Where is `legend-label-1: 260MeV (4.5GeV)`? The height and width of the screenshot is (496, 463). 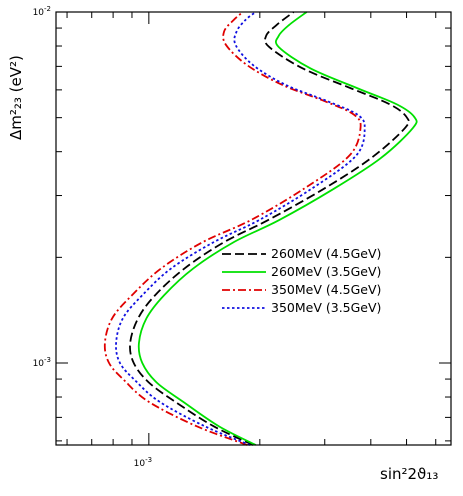 legend-label-1: 260MeV (4.5GeV) is located at coordinates (326, 253).